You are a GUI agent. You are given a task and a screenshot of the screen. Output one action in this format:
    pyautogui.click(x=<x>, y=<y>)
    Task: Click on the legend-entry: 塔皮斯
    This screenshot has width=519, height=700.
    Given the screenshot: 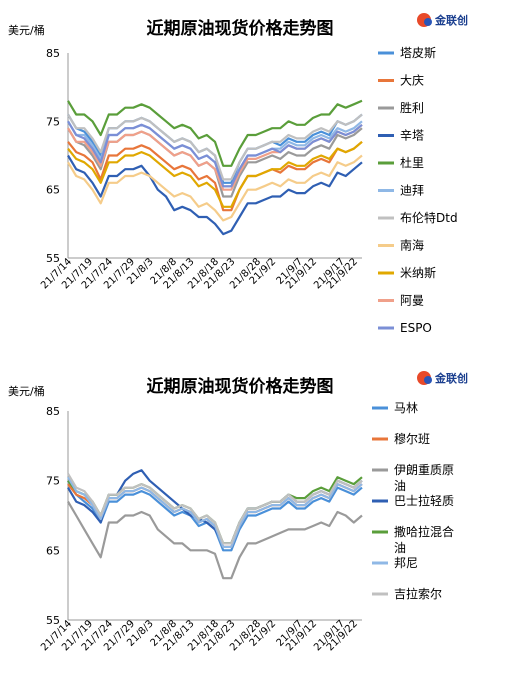 What is the action you would take?
    pyautogui.click(x=418, y=53)
    